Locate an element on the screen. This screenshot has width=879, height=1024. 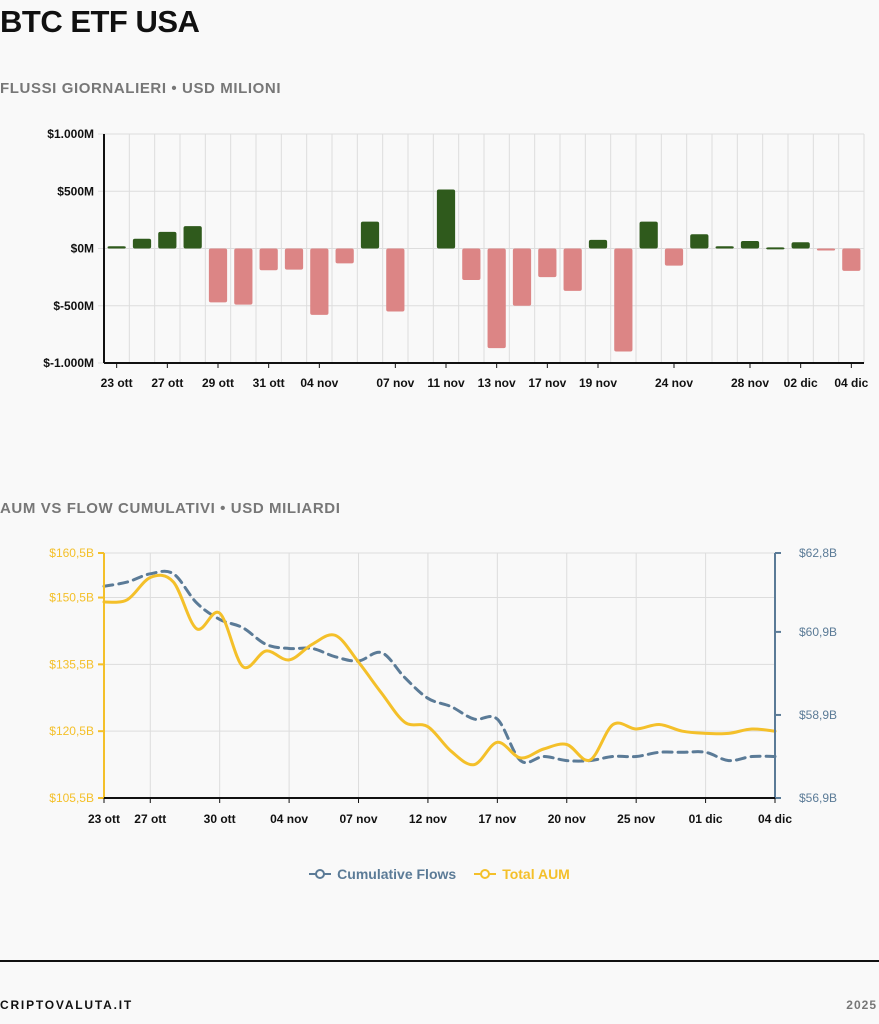
x-tick-label: 02 dic is located at coordinates (801, 383).